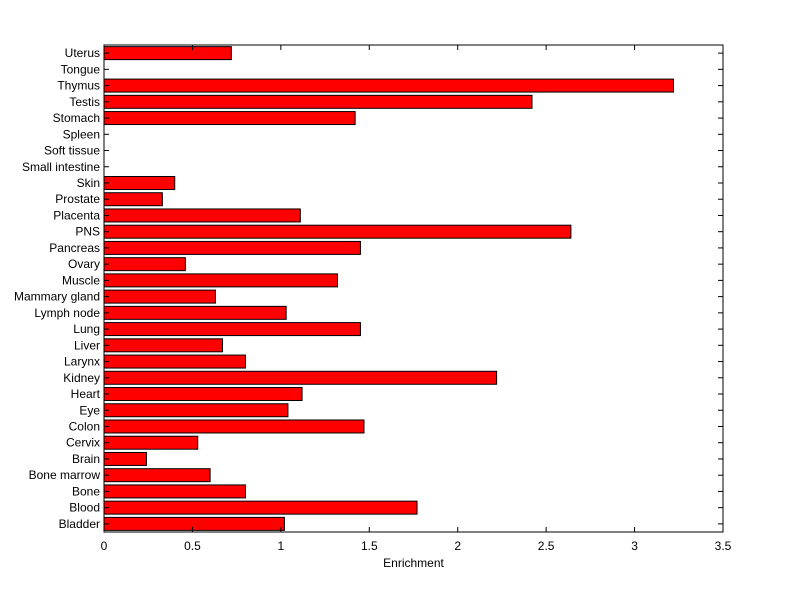 The image size is (800, 604). What do you see at coordinates (79, 524) in the screenshot?
I see `y-tick-label-bladder: Bladder` at bounding box center [79, 524].